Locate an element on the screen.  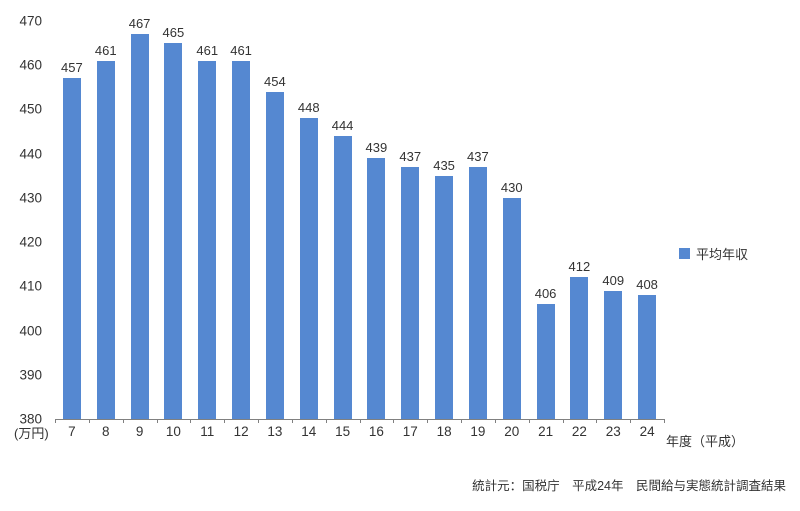
legend: 平均年収 is located at coordinates (713, 253).